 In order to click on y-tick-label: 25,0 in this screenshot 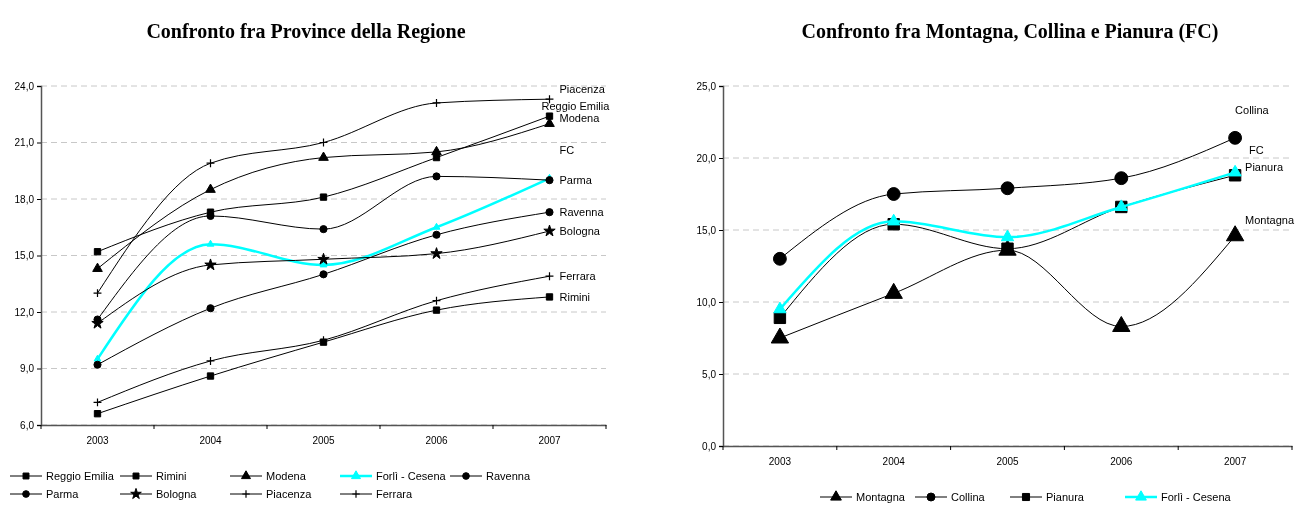, I will do `click(706, 86)`.